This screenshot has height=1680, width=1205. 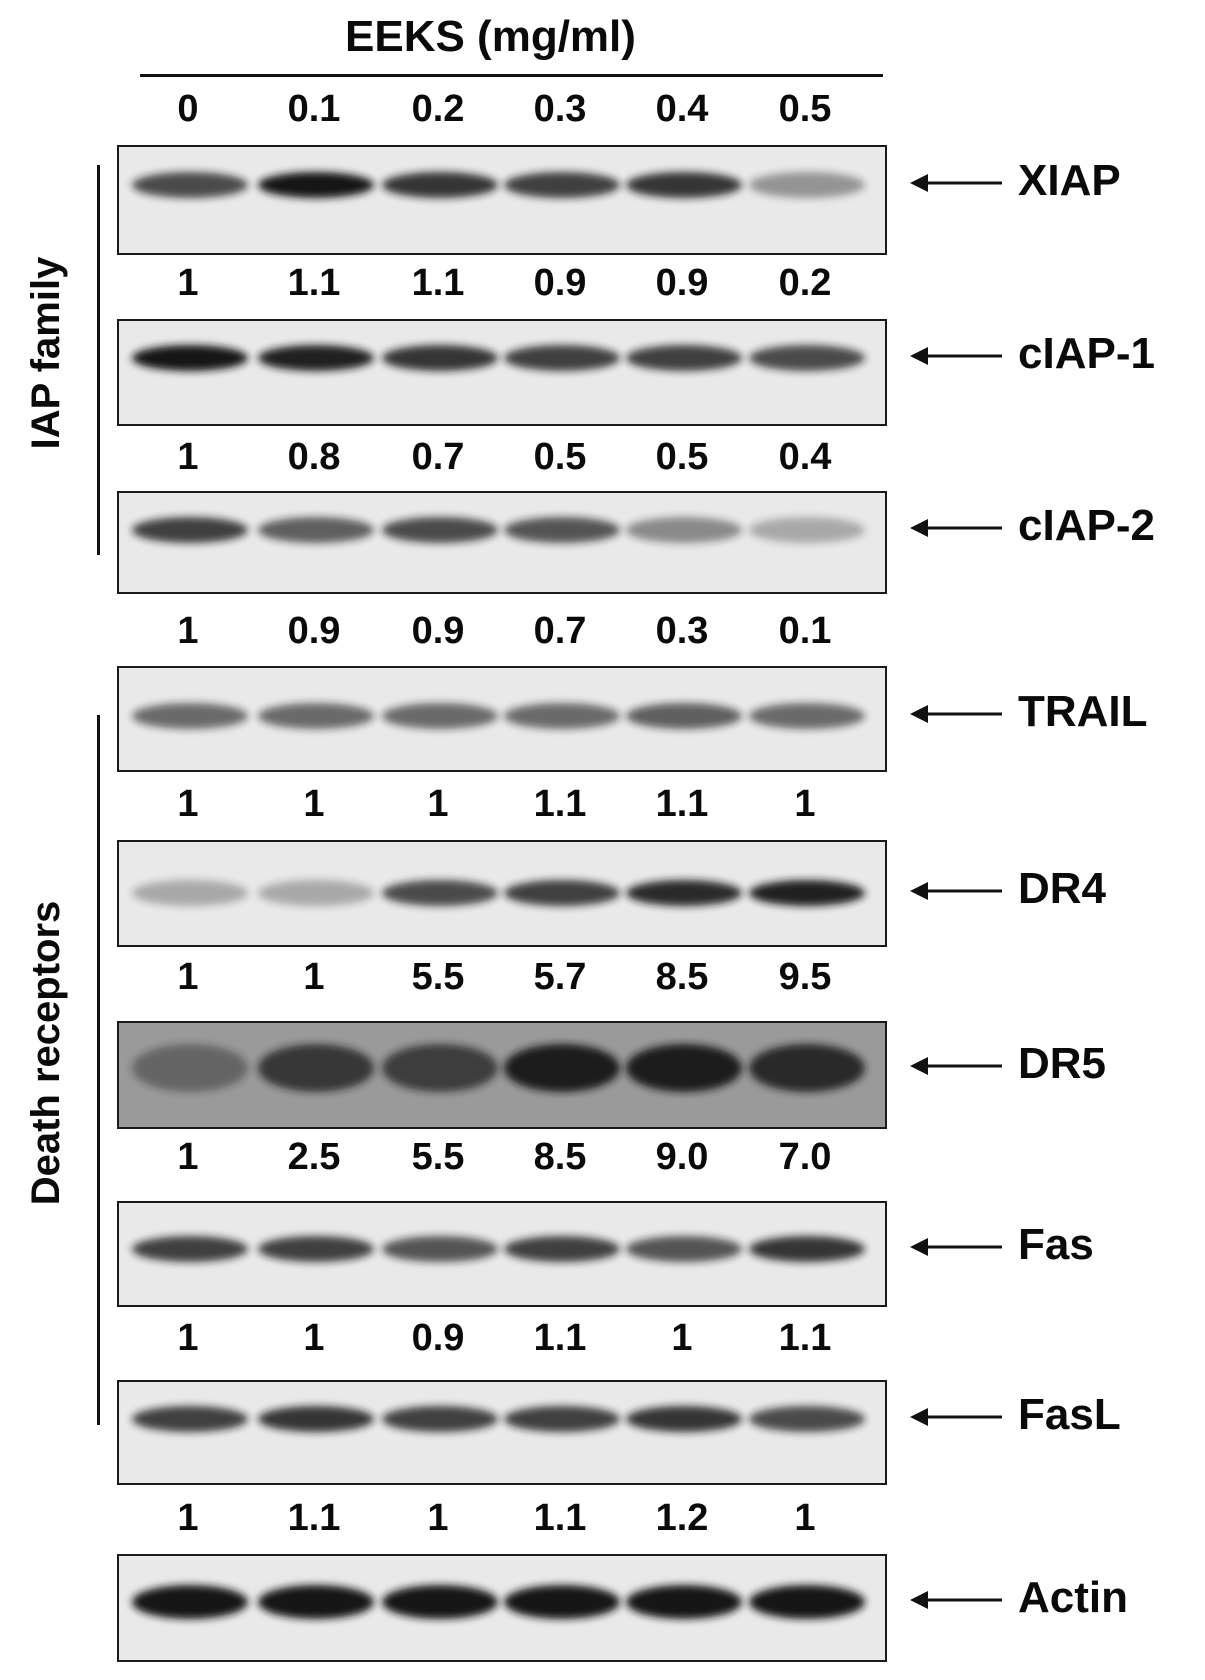 What do you see at coordinates (46, 353) in the screenshot?
I see `iap-family-label: IAP family` at bounding box center [46, 353].